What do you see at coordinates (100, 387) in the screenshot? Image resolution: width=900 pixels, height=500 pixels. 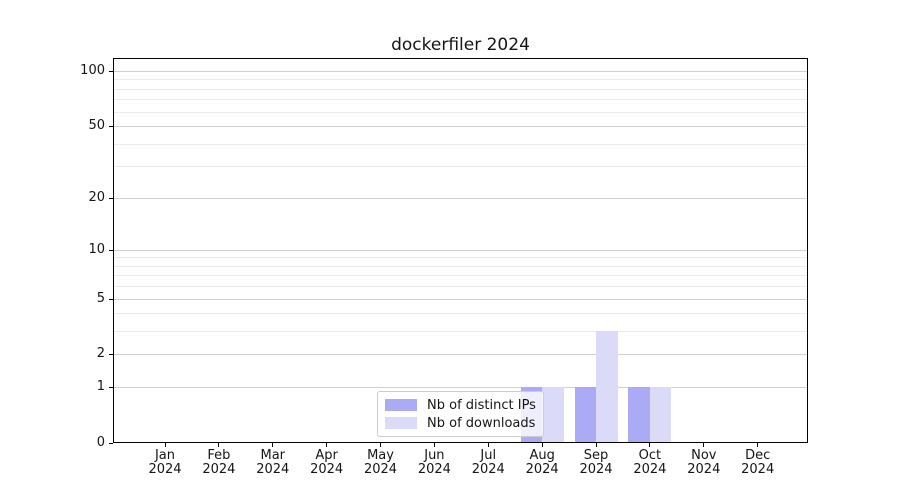 I see `y-tick-label: 1` at bounding box center [100, 387].